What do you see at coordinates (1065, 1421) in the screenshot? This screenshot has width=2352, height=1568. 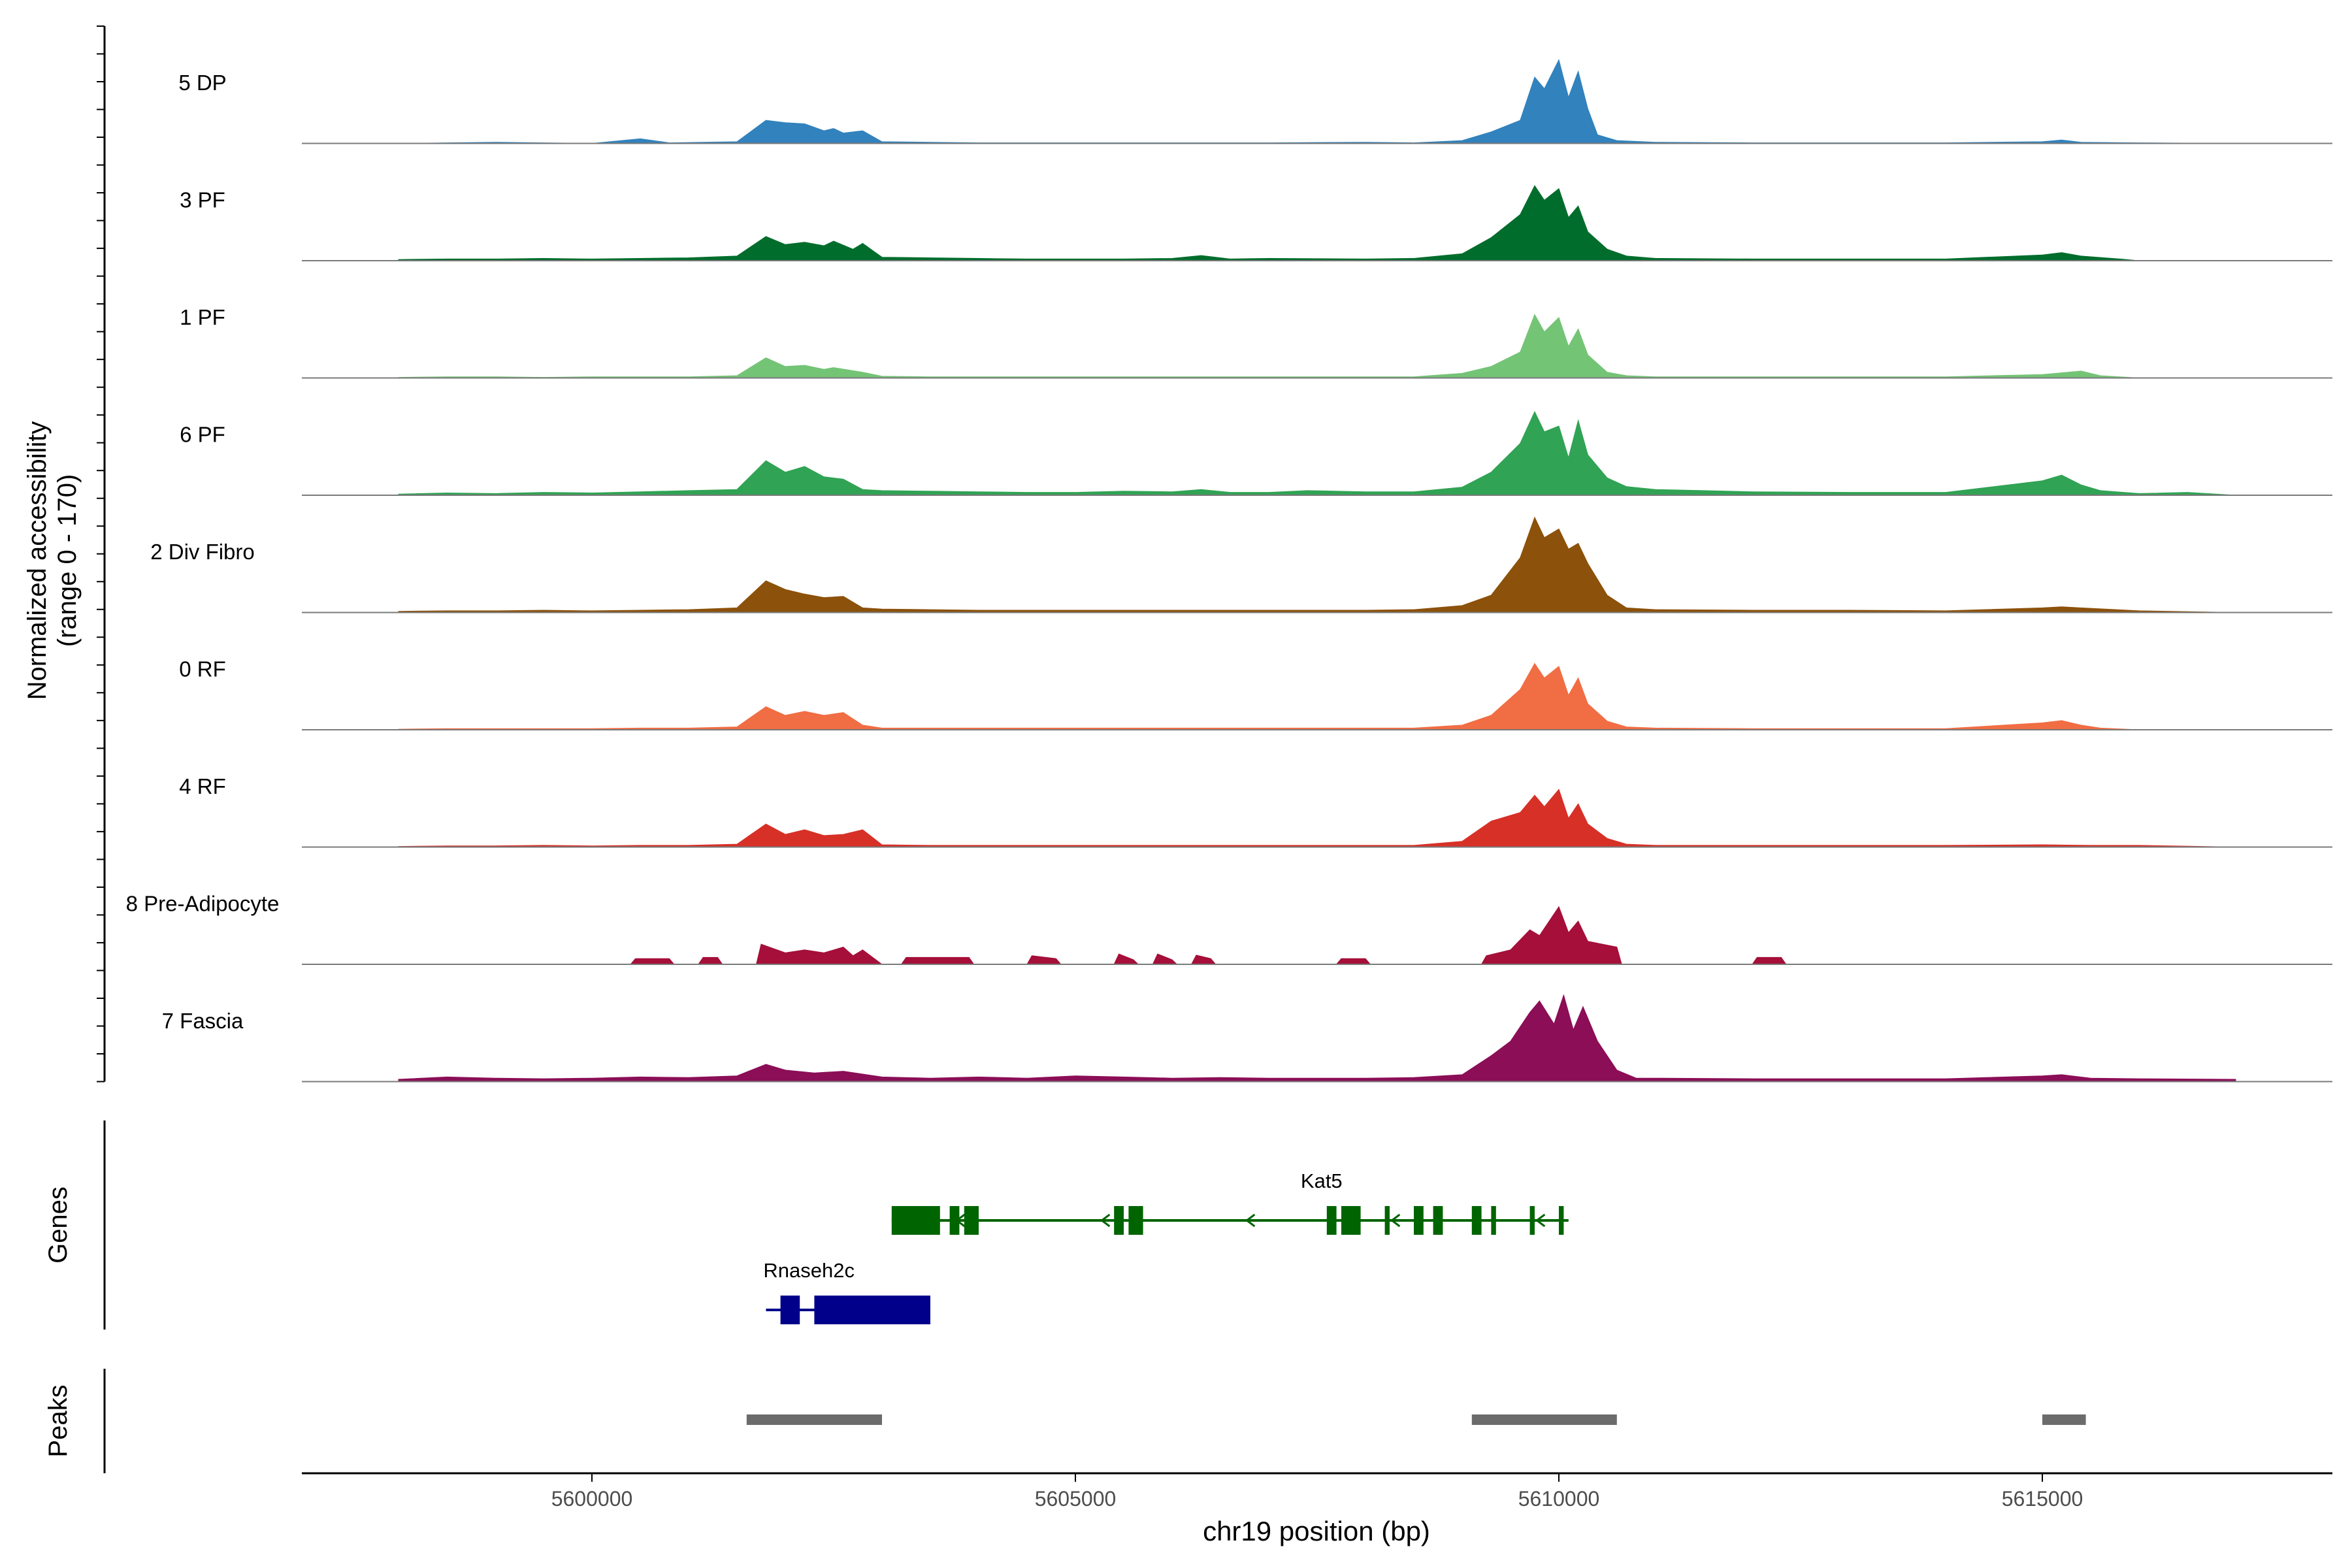 I see `peaks-panel: Peaks` at bounding box center [1065, 1421].